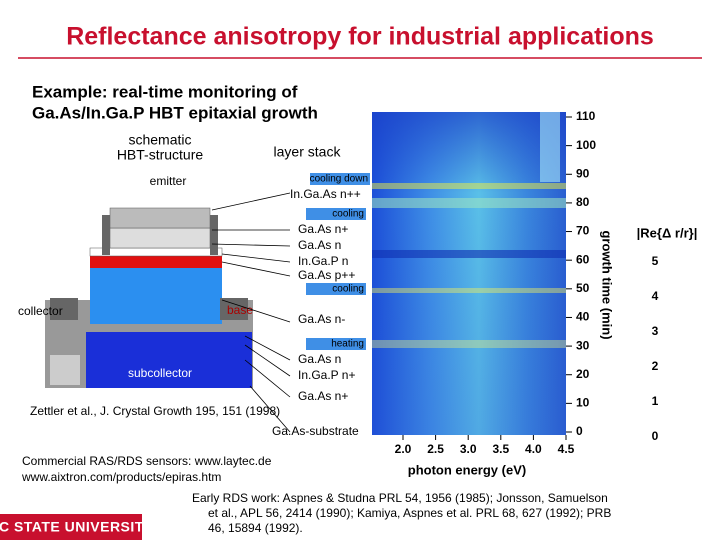 Image resolution: width=720 pixels, height=540 pixels. I want to click on leader-lines, so click(251, 312).